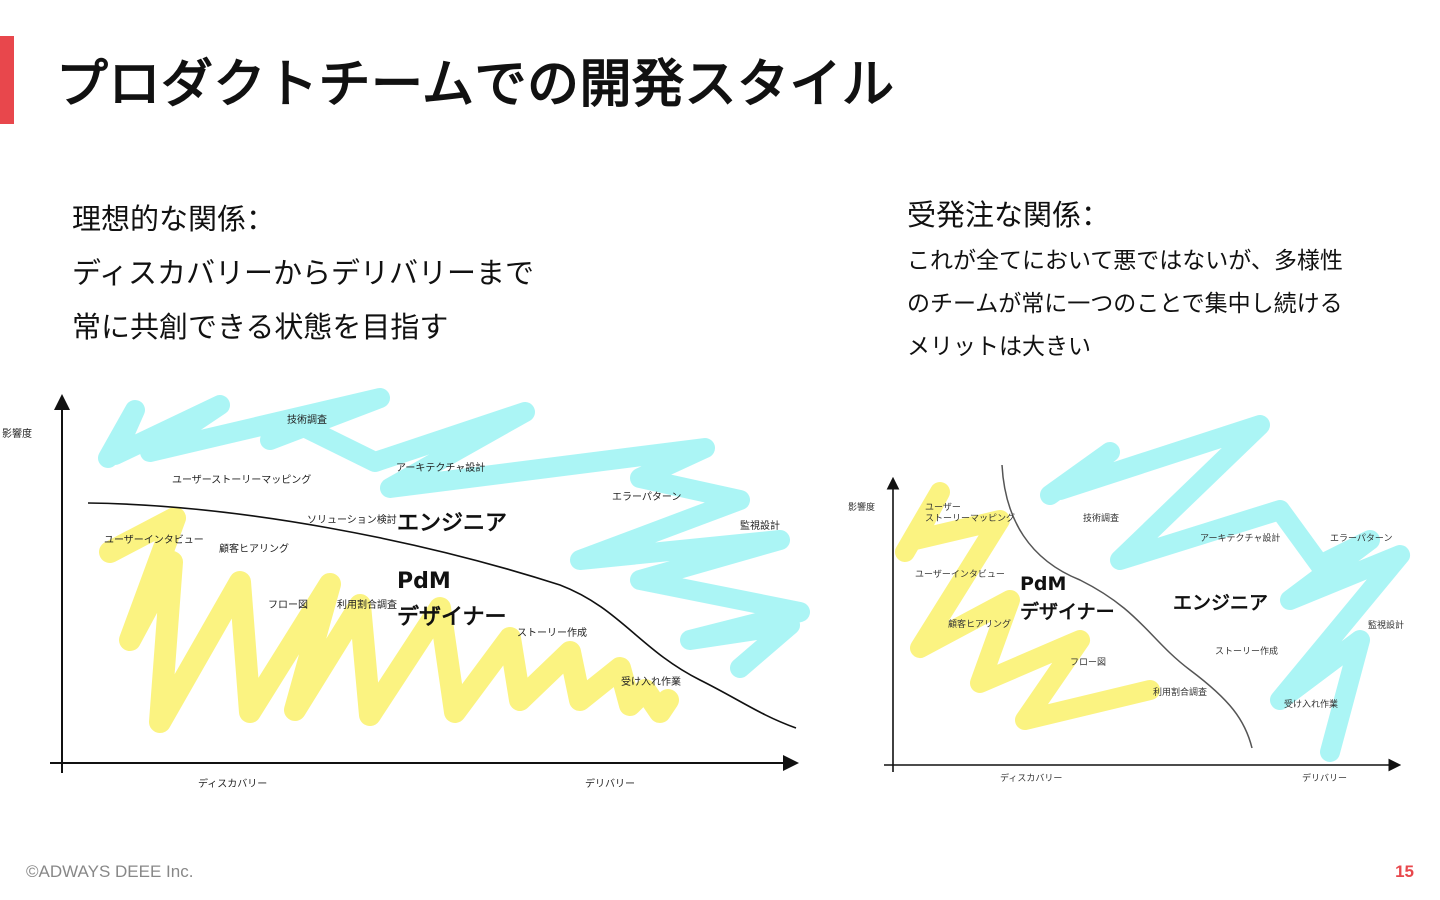 The height and width of the screenshot is (900, 1440). What do you see at coordinates (389, 620) in the screenshot?
I see `left-designer-scribble` at bounding box center [389, 620].